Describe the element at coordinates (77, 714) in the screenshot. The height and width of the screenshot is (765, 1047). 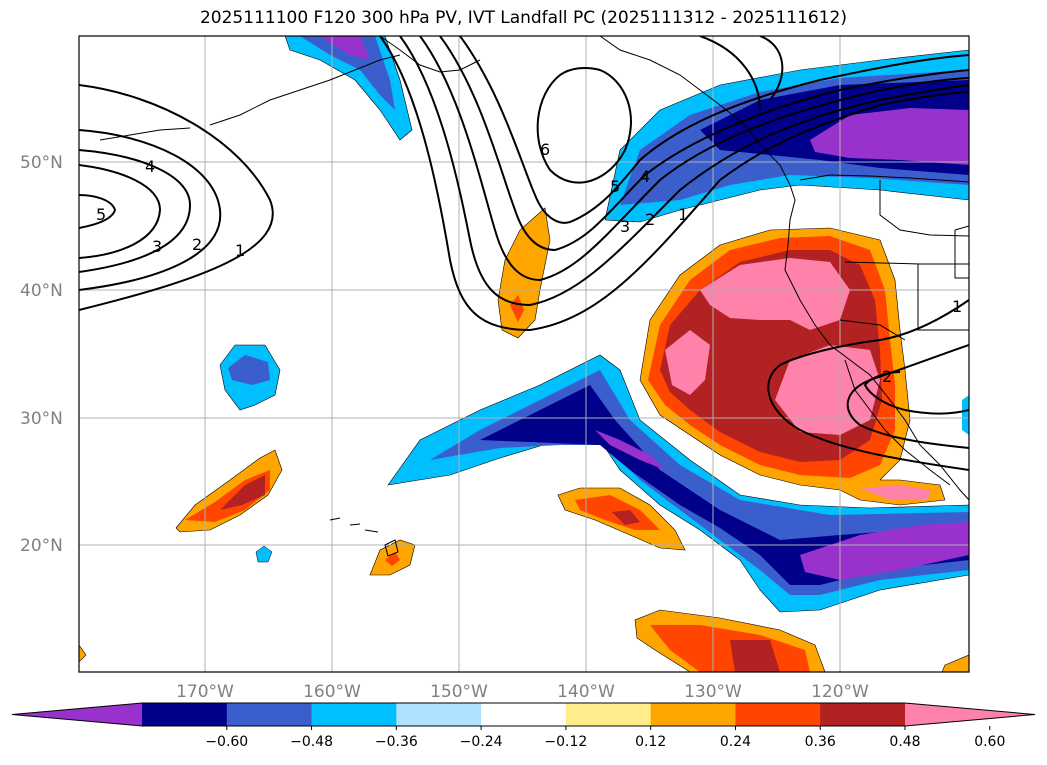
I see `colorbar-extend-low` at that location.